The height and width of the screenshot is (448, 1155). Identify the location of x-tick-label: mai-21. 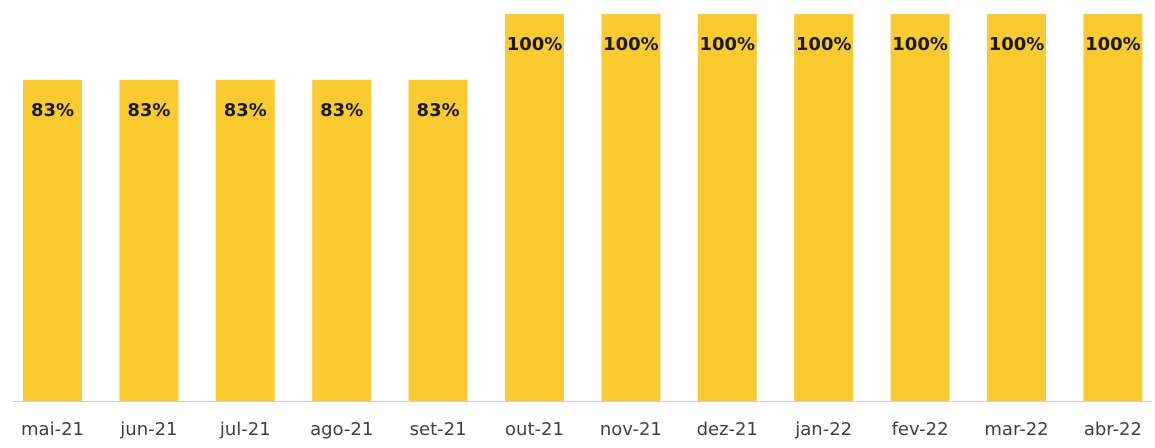
(52, 429).